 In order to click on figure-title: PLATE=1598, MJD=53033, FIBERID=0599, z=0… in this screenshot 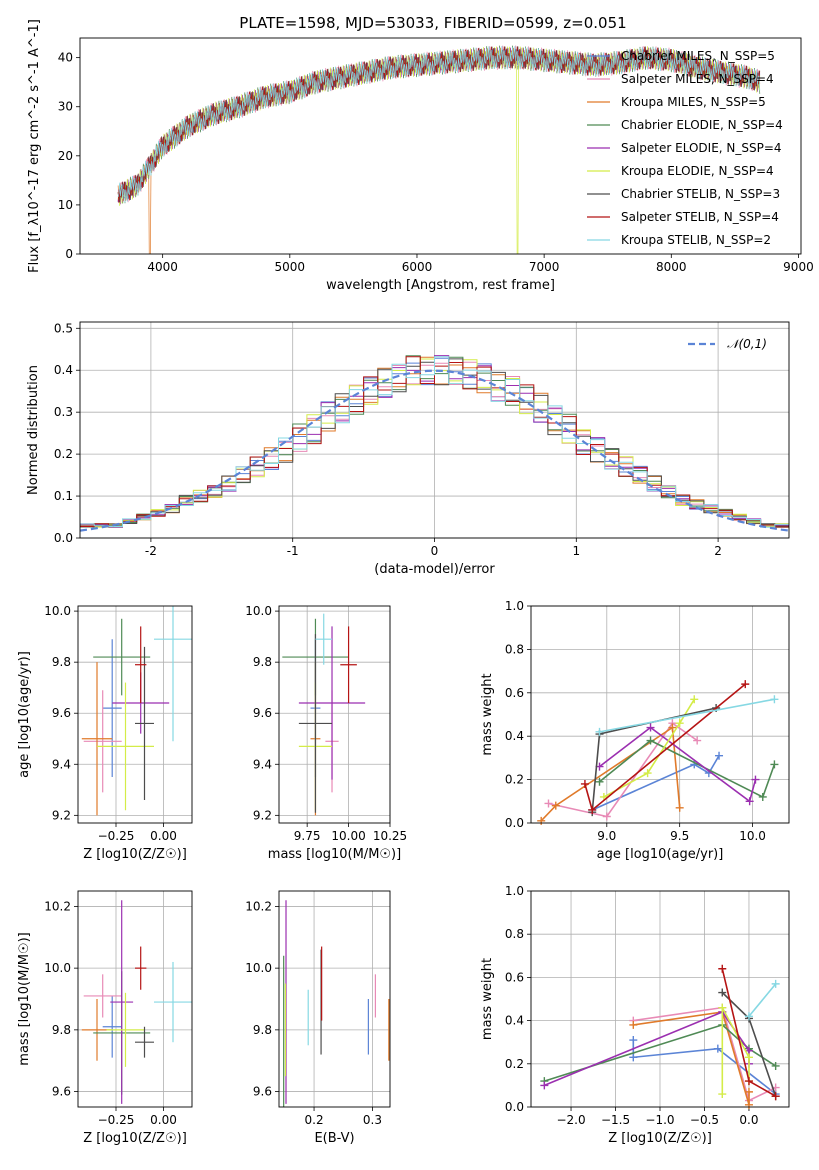, I will do `click(432, 23)`.